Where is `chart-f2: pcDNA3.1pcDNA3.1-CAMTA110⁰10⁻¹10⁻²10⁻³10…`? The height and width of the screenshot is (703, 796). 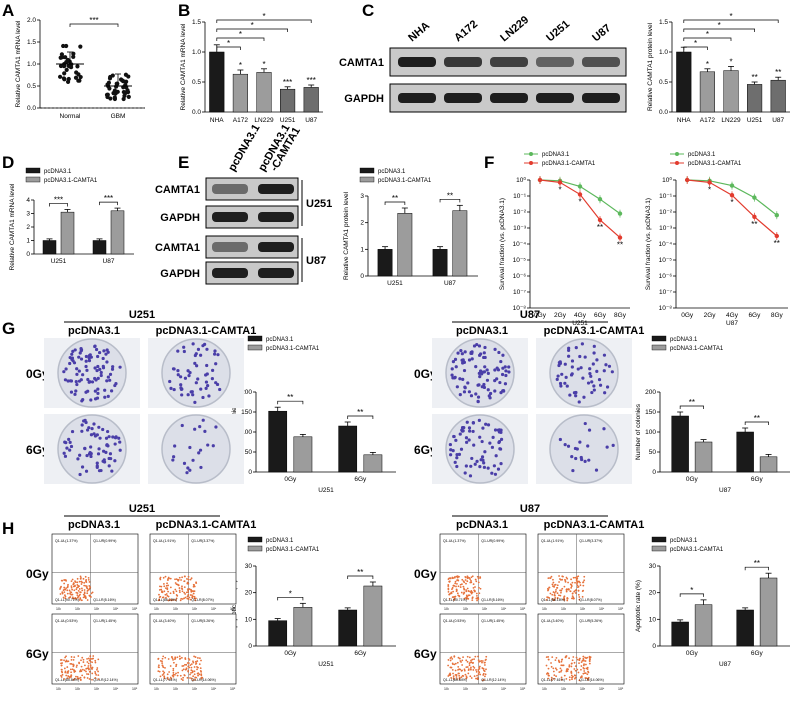
chart-f2: pcDNA3.1pcDNA3.1-CAMTA110⁰10⁻¹10⁻²10⁻³10… is located at coordinates (716, 239).